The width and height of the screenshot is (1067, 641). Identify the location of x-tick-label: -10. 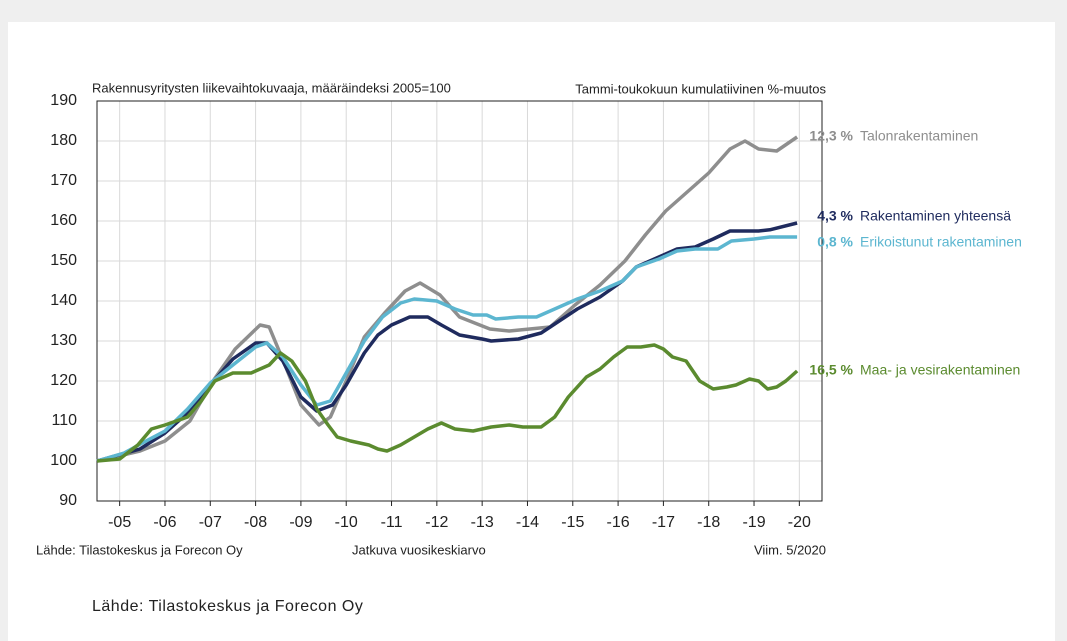
(346, 522).